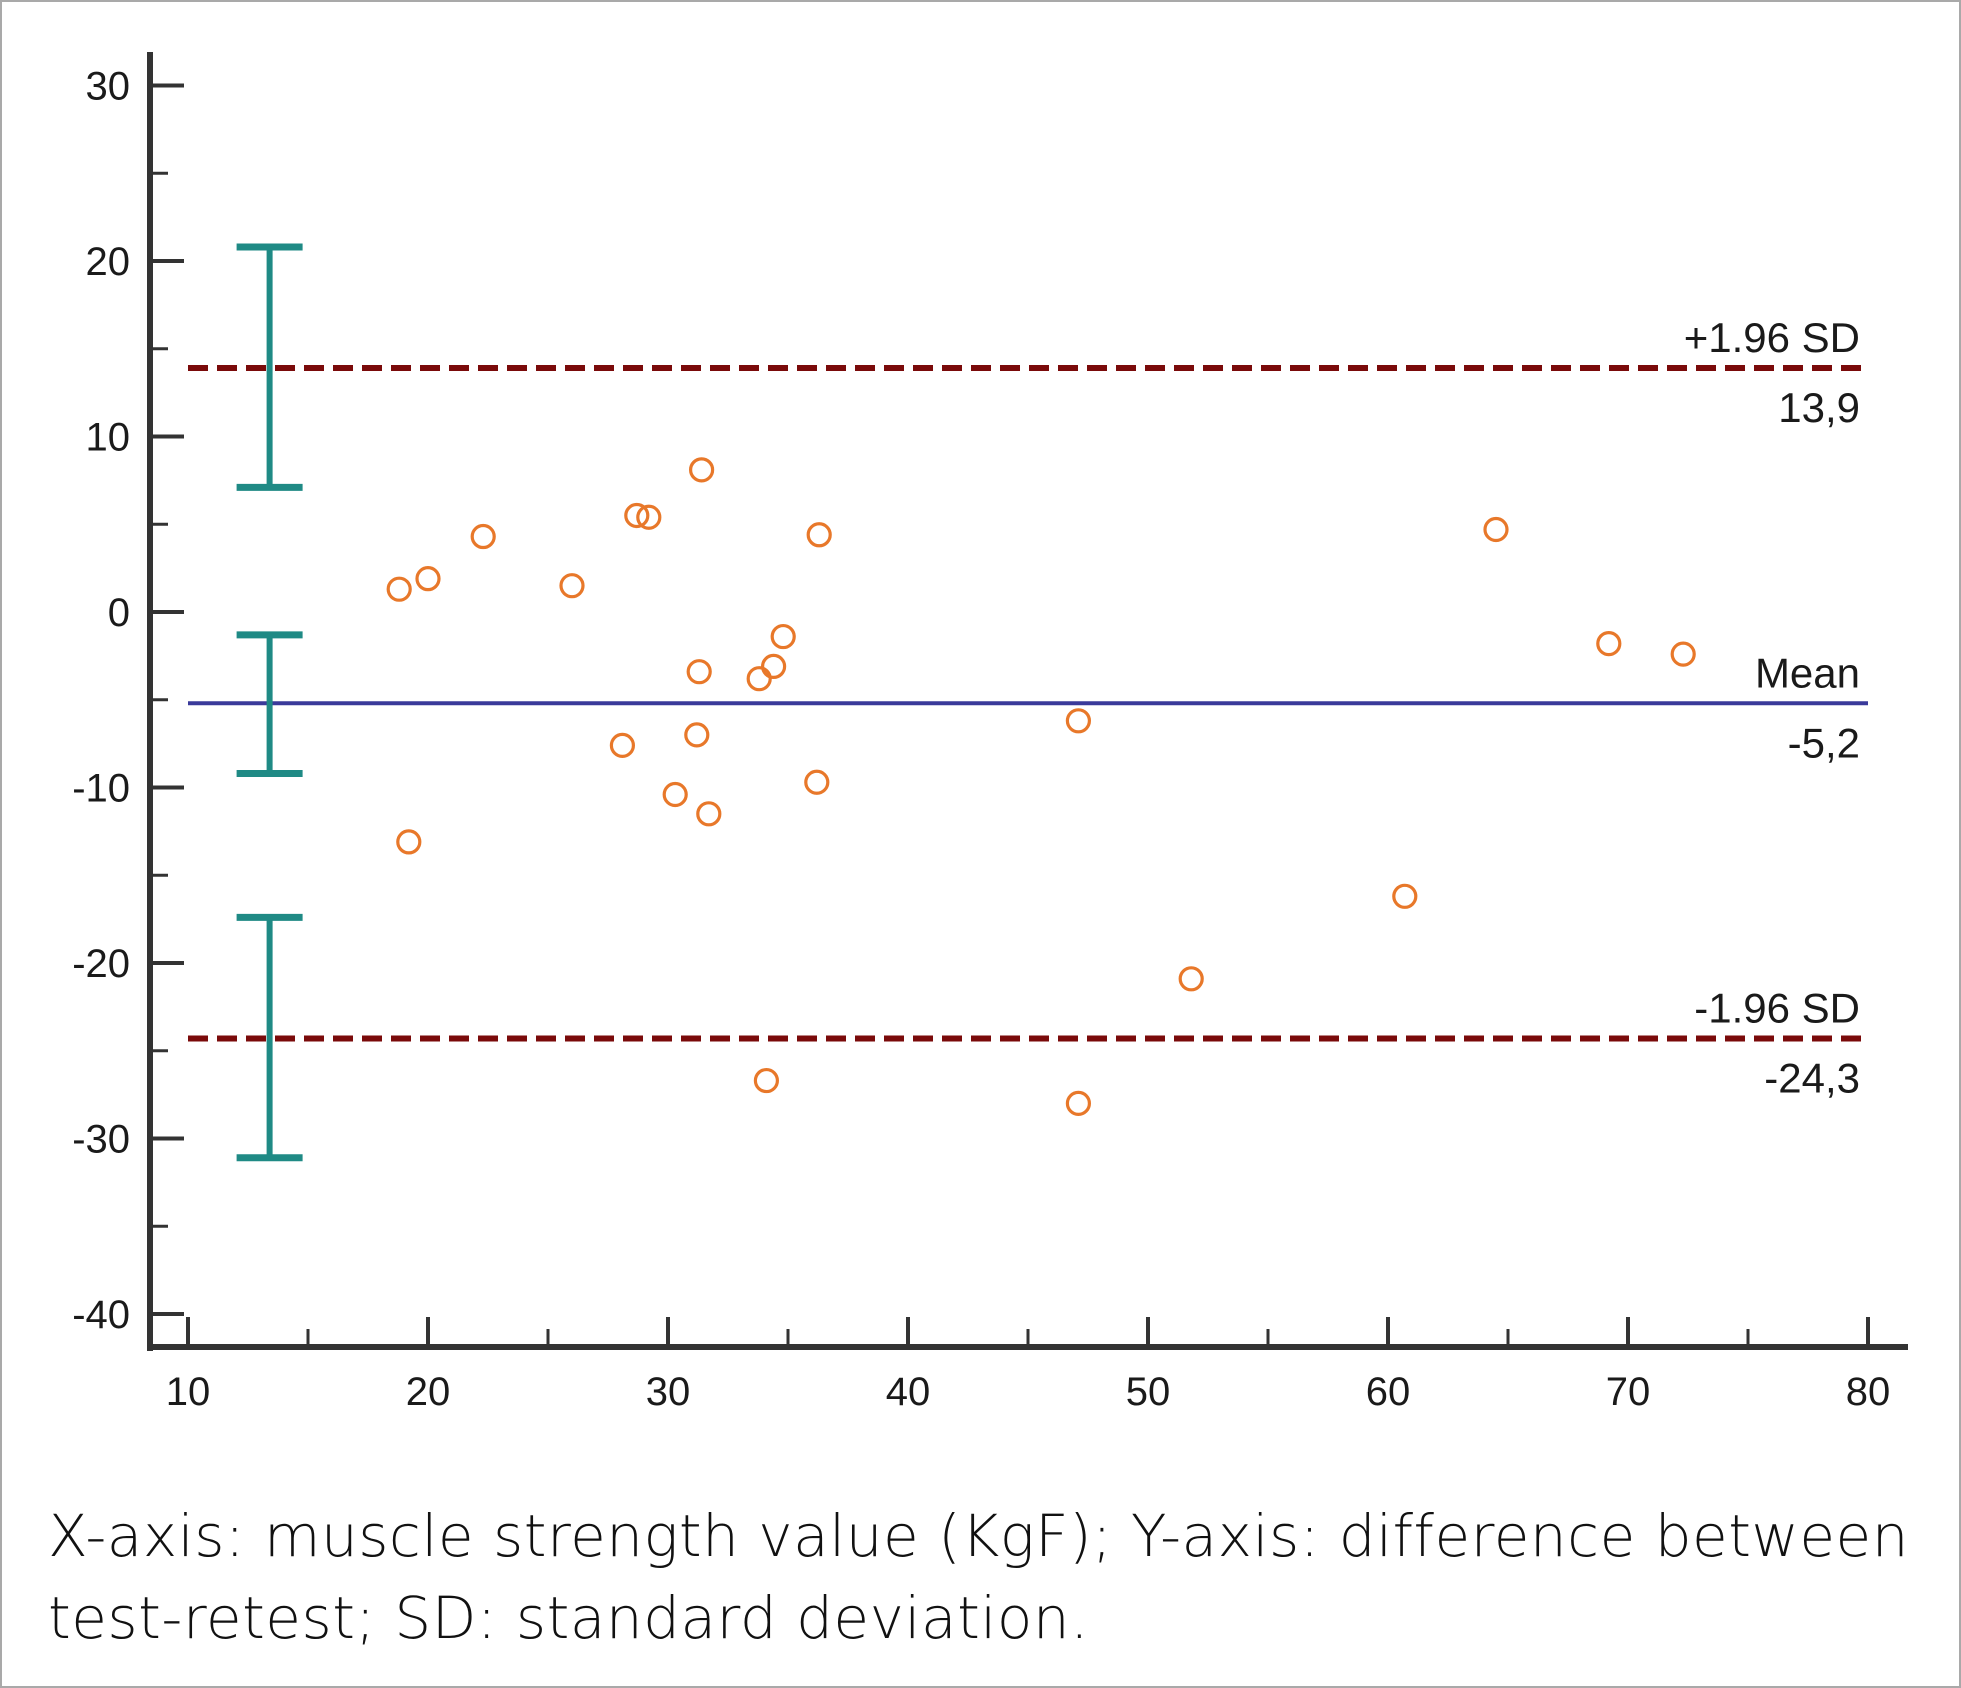  Describe the element at coordinates (1868, 1392) in the screenshot. I see `x-tick-label: 80` at that location.